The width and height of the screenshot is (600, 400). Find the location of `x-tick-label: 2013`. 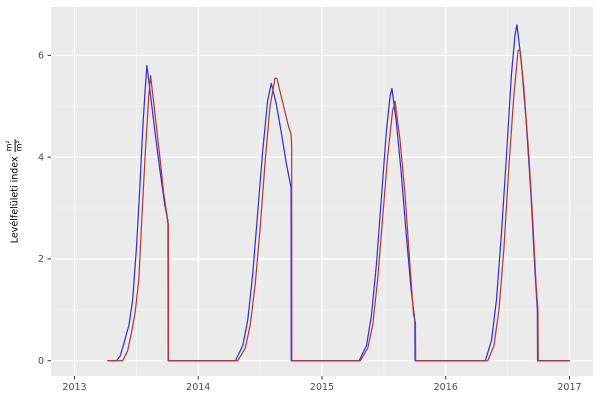

x-tick-label: 2013 is located at coordinates (74, 387).